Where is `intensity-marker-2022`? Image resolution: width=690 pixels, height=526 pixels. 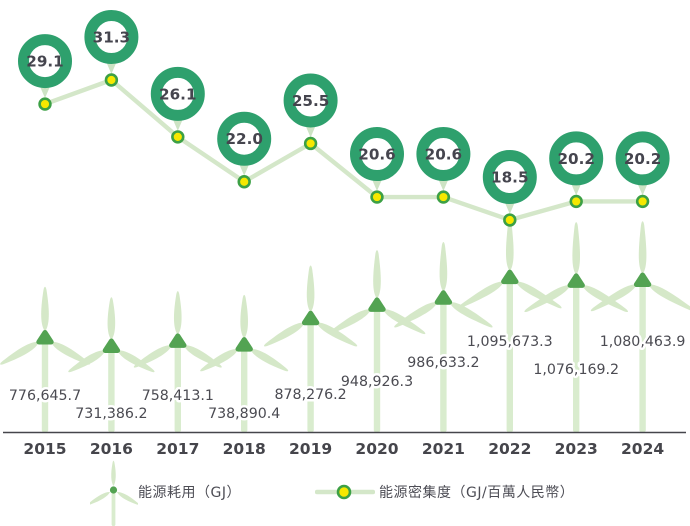
intensity-marker-2022 is located at coordinates (510, 220).